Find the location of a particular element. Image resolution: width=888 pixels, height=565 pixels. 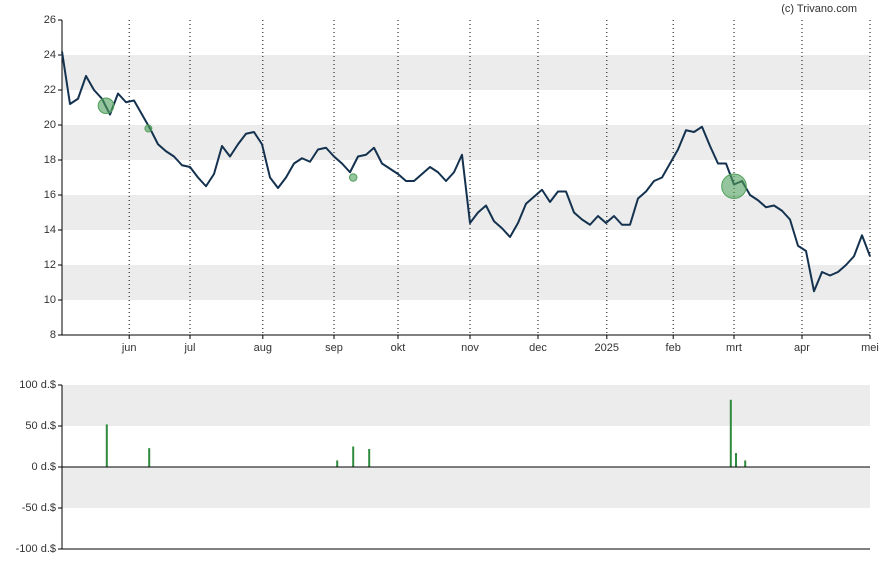

y-tick-label: 20 is located at coordinates (50, 125).